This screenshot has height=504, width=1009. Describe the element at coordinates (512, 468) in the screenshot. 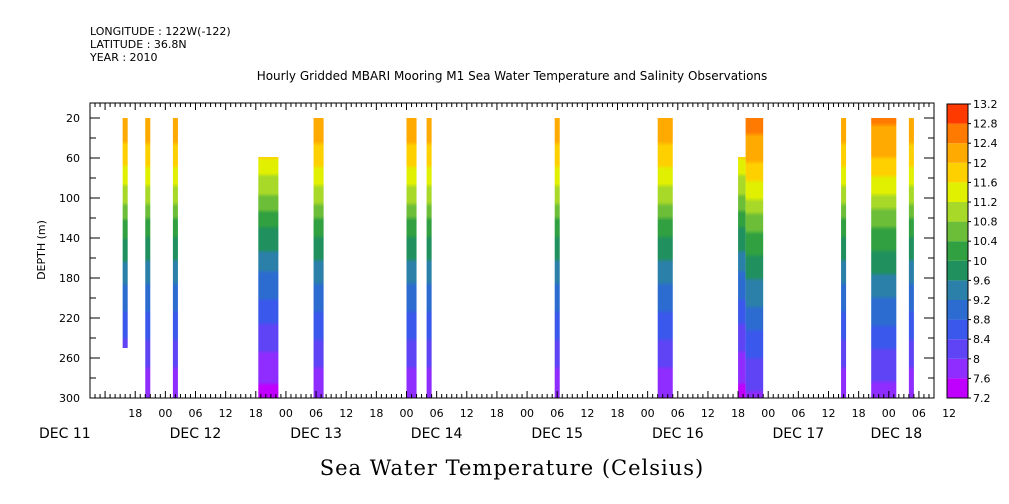

I see `x-axis-label: Sea Water Temperature (Celsius)` at that location.